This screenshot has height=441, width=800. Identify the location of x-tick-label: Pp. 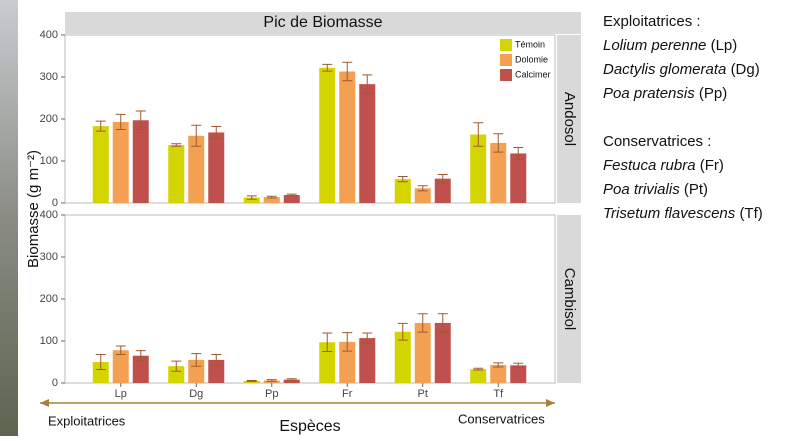
(271, 394).